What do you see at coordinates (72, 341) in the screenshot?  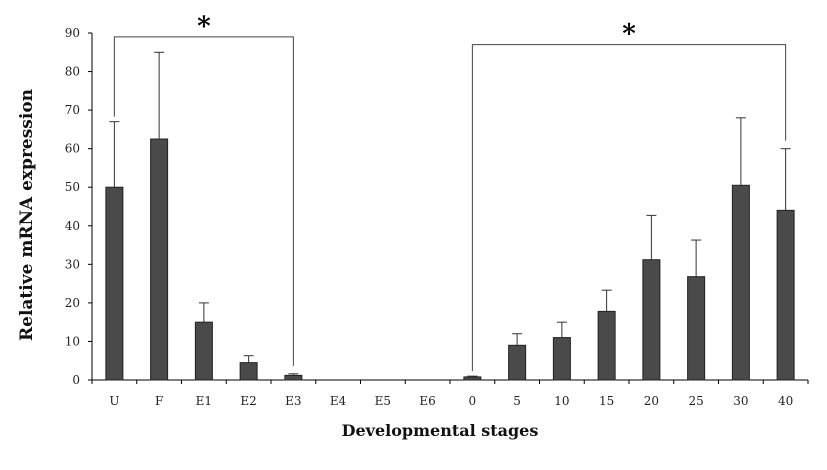 I see `y-tick-label: 10` at bounding box center [72, 341].